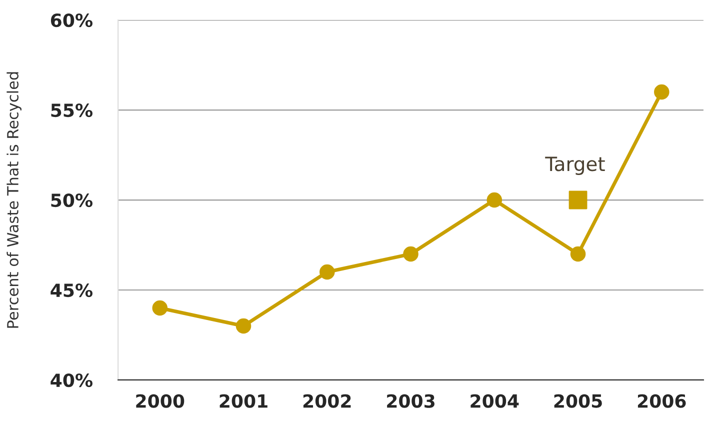  I want to click on x-tick-label: 2003, so click(410, 401).